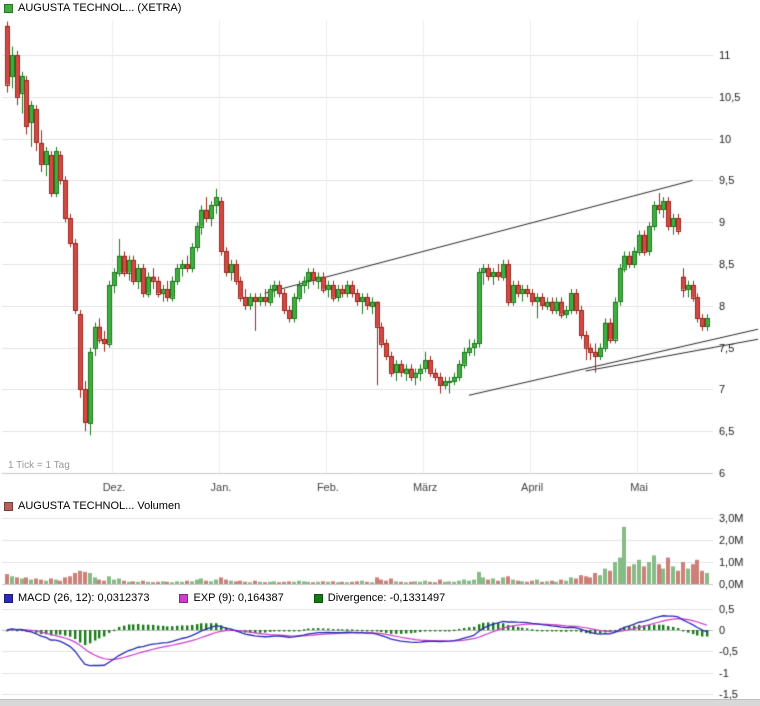 The image size is (760, 706). I want to click on price-series-marker-icon, so click(8, 8).